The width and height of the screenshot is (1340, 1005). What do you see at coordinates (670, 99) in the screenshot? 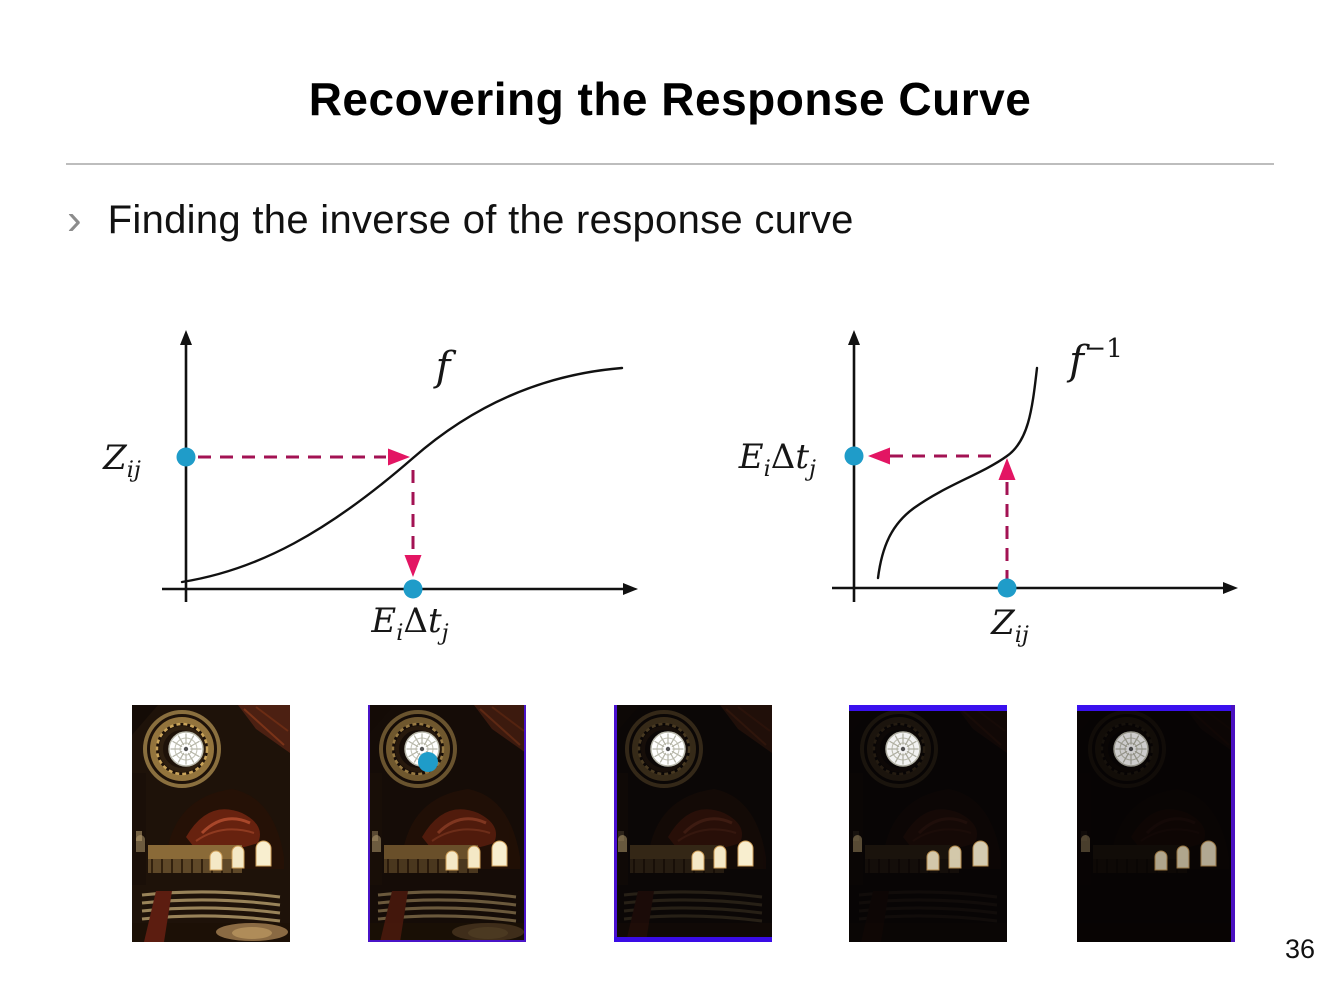
I see `slide-title: Recovering the Response Curve` at bounding box center [670, 99].